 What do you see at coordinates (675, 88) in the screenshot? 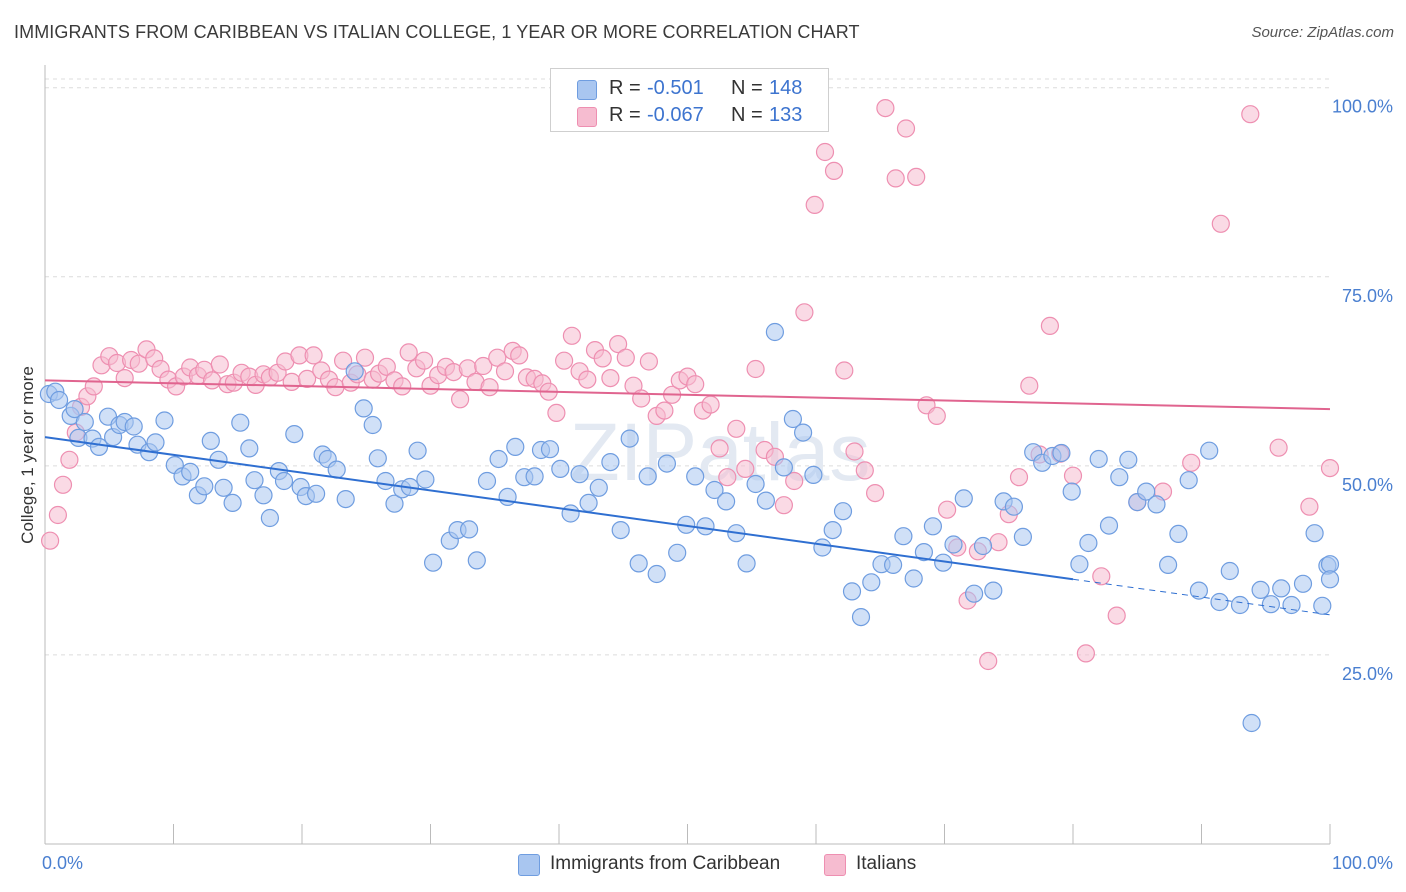
I see `legend-r-value: -0.501` at bounding box center [675, 88].